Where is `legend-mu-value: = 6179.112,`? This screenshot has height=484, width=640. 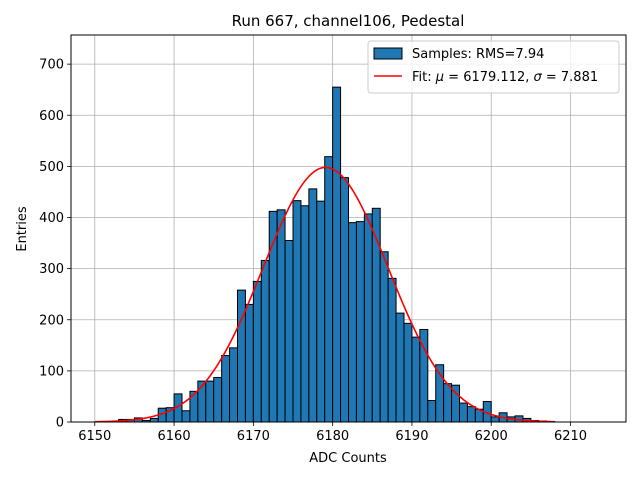
legend-mu-value: = 6179.112, is located at coordinates (488, 77).